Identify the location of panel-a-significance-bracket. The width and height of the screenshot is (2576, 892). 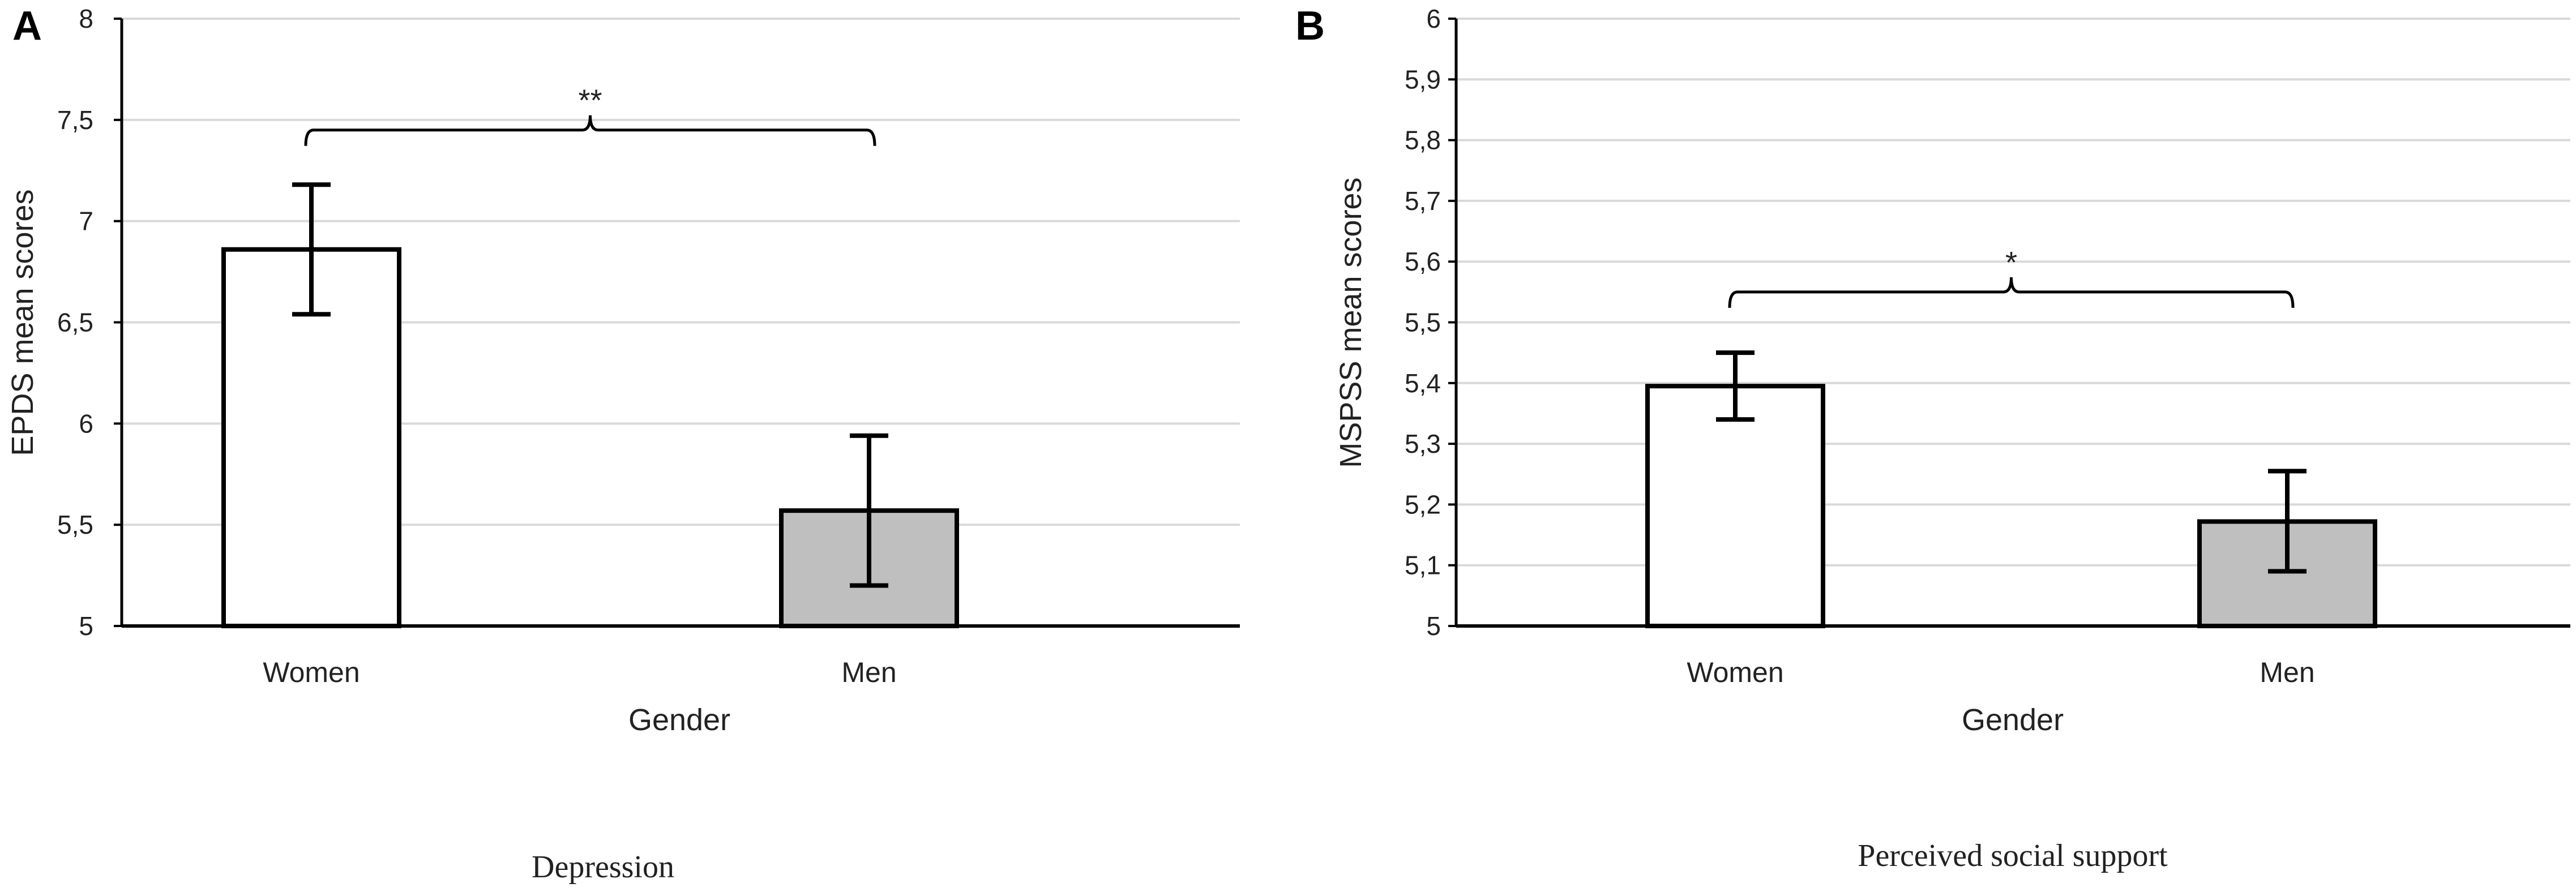
(590, 130).